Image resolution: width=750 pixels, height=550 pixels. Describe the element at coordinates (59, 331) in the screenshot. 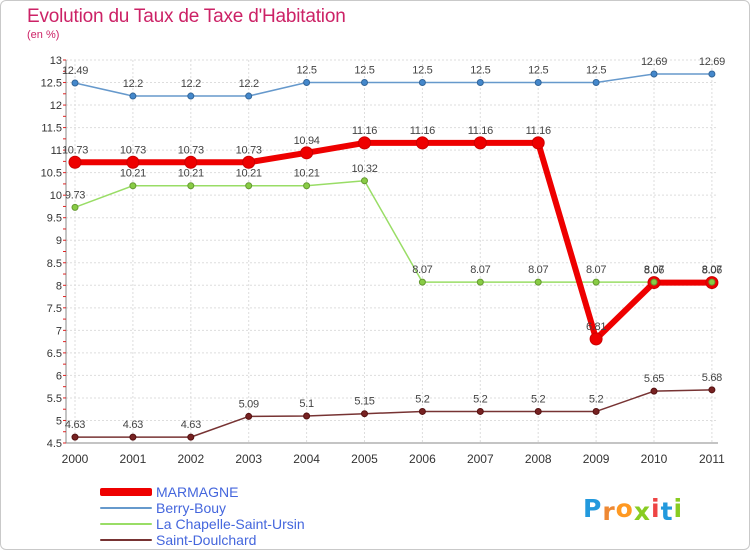

I see `y-tick-label: 7` at that location.